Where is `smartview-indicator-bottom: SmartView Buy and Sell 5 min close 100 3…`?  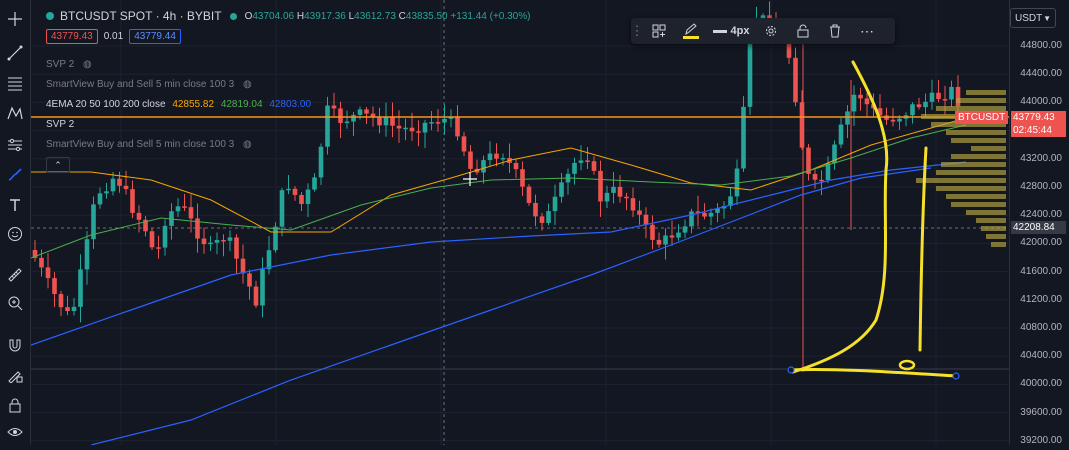
smartview-indicator-bottom: SmartView Buy and Sell 5 min close 100 3… is located at coordinates (149, 144).